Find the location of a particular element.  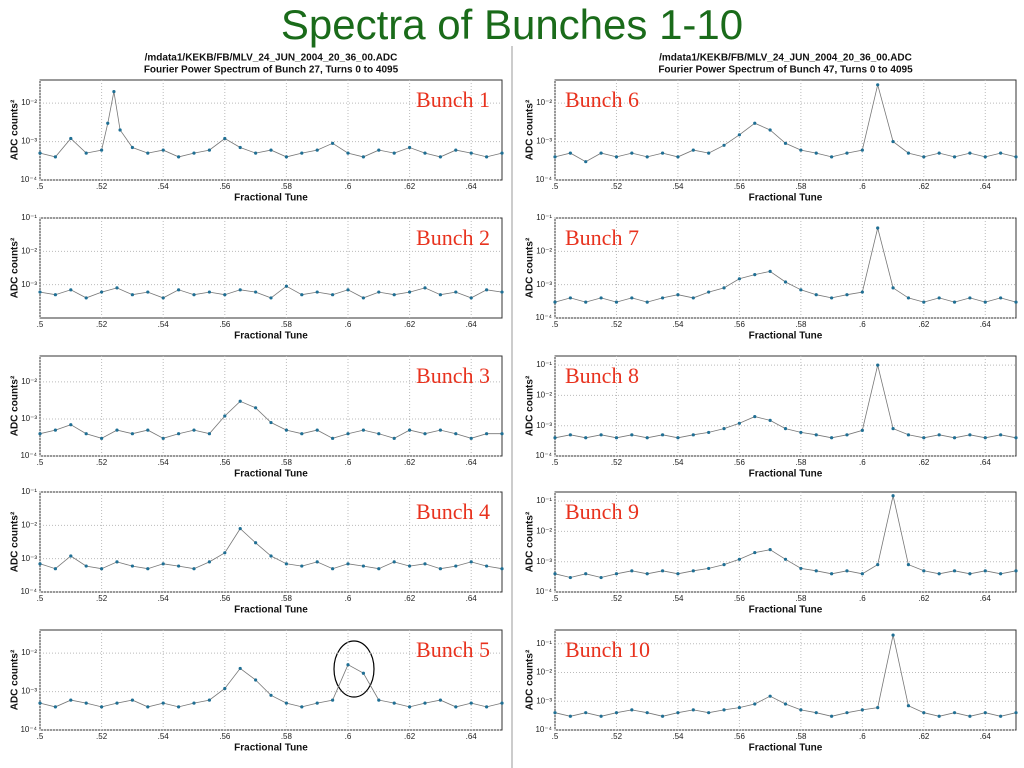

x-tick-label: .56 is located at coordinates (740, 736).